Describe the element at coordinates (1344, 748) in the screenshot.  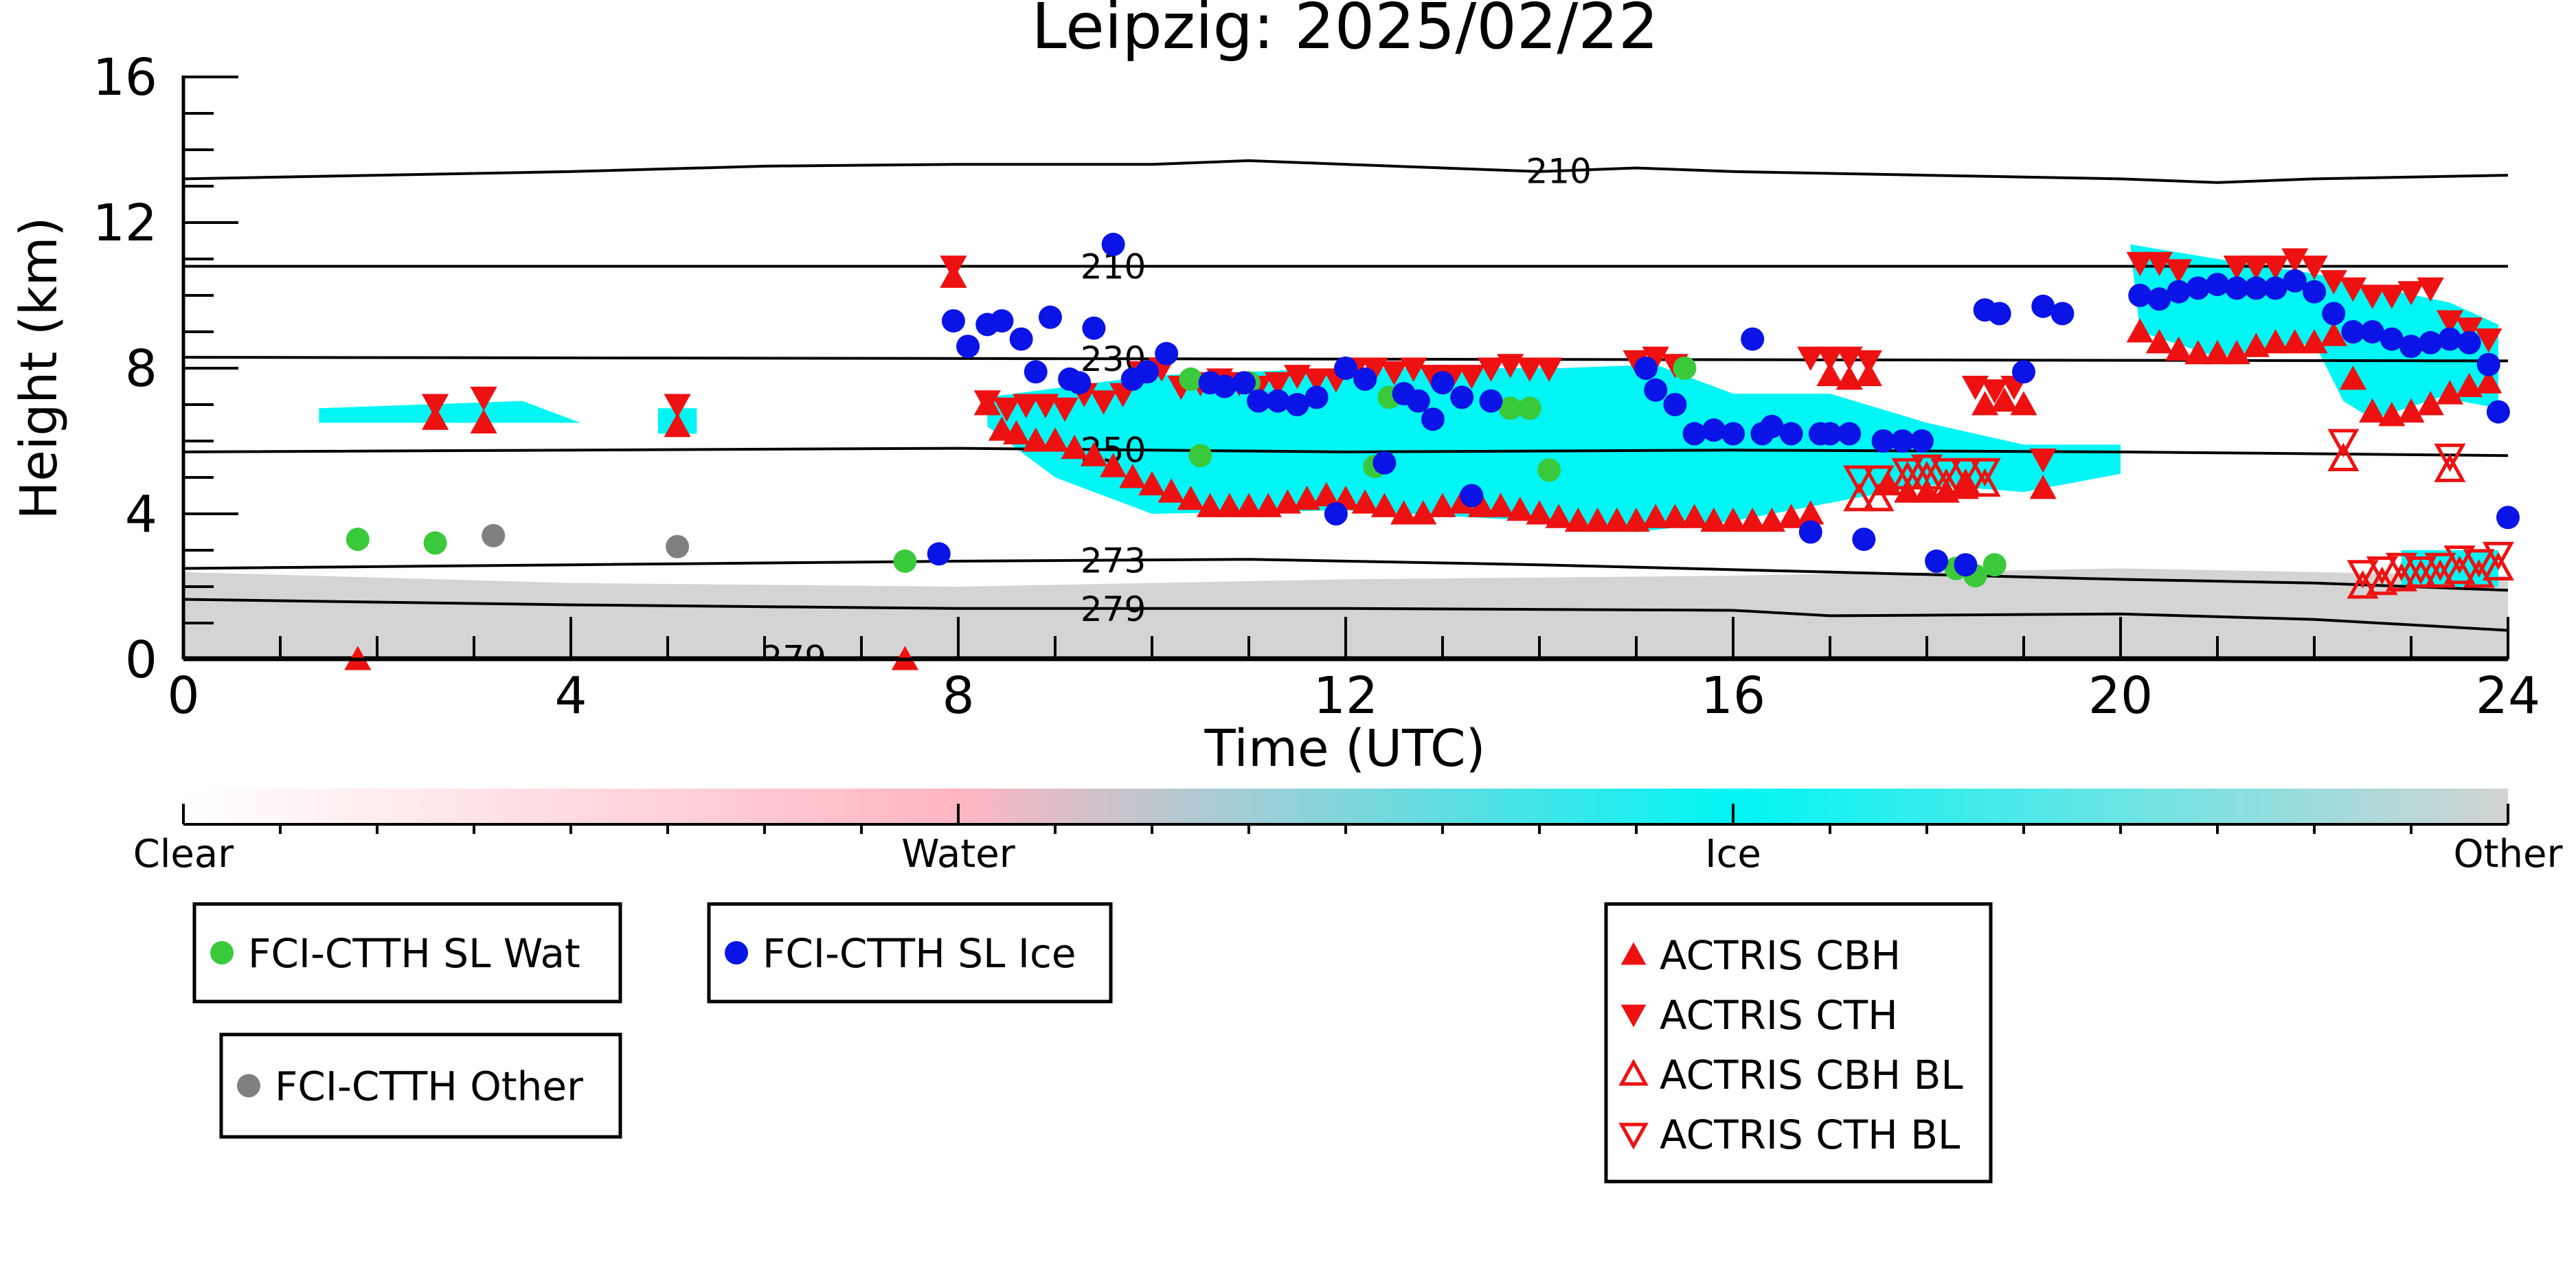
I see `x-axis-label: Time (UTC)` at that location.